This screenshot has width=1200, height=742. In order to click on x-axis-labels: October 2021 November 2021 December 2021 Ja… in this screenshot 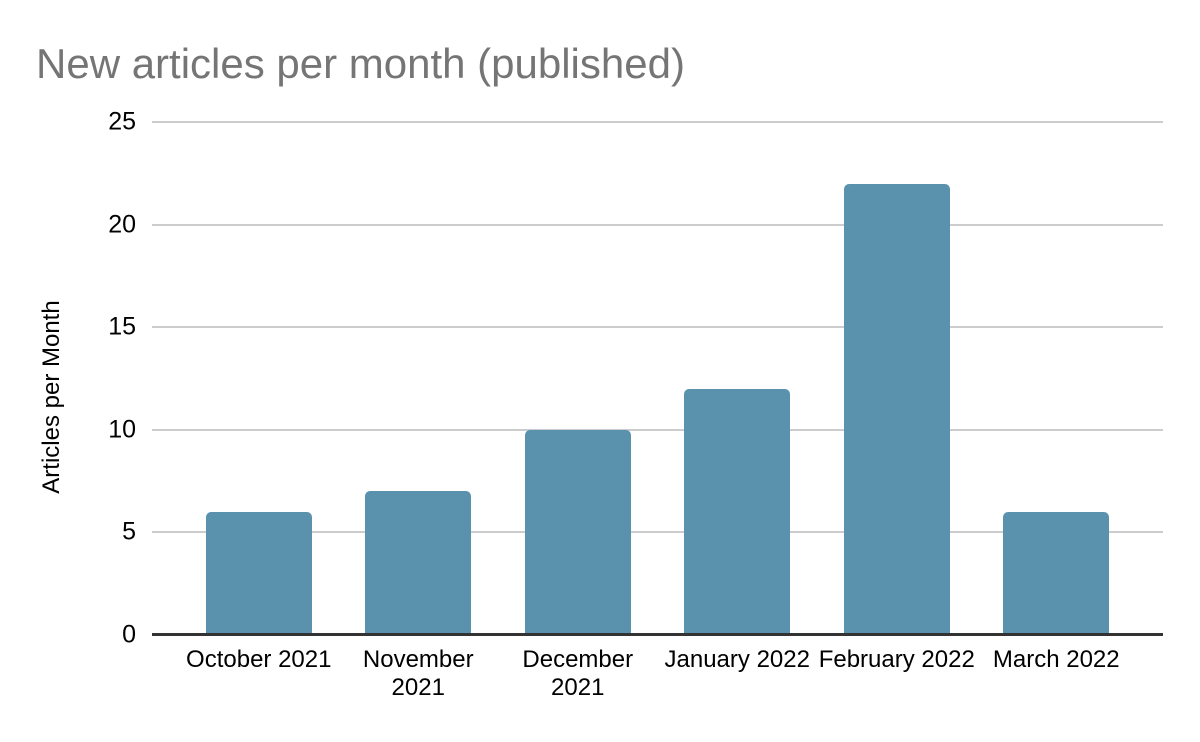, I will do `click(657, 674)`.